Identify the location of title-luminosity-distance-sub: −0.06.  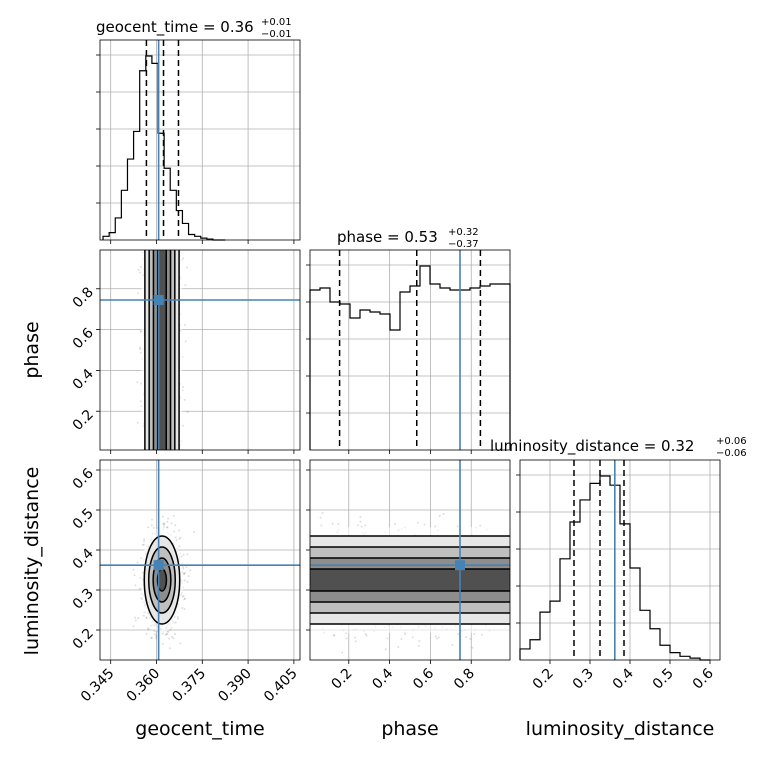
(731, 453).